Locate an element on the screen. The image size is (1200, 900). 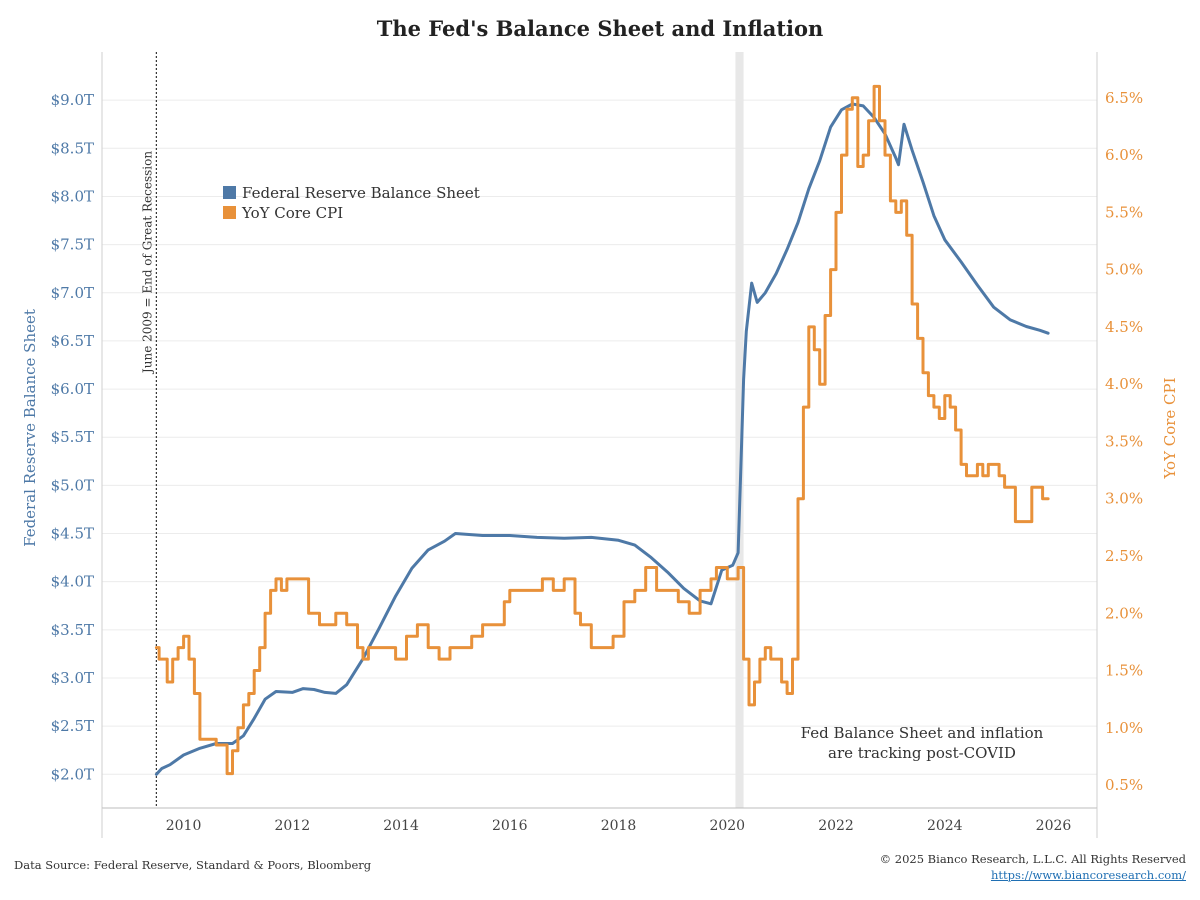
shade-layer is located at coordinates (739, 430).